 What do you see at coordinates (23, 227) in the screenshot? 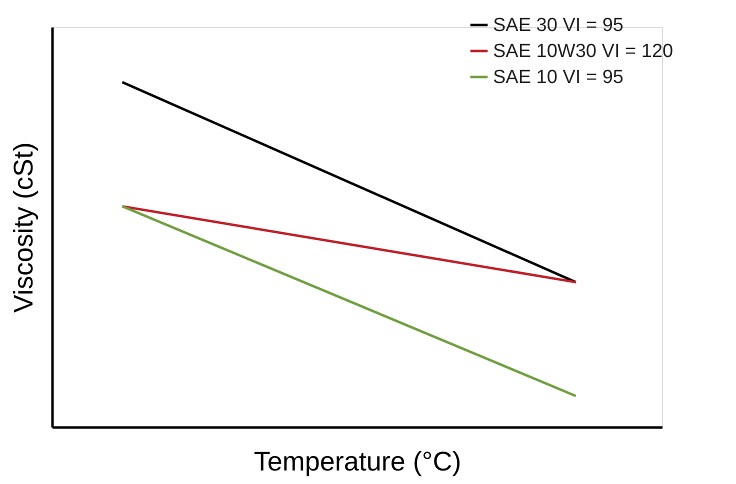
I see `y-axis-title: Viscosity (cSt)` at bounding box center [23, 227].